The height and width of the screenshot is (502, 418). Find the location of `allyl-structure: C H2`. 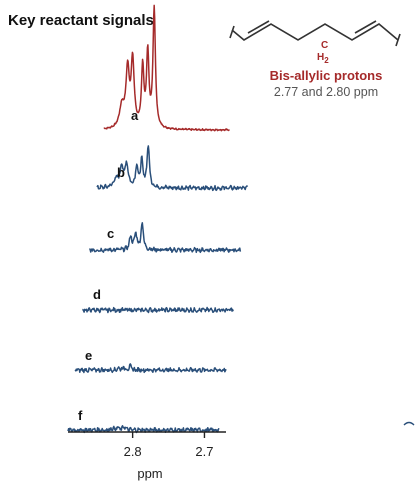

allyl-structure: C H2 is located at coordinates (315, 42).